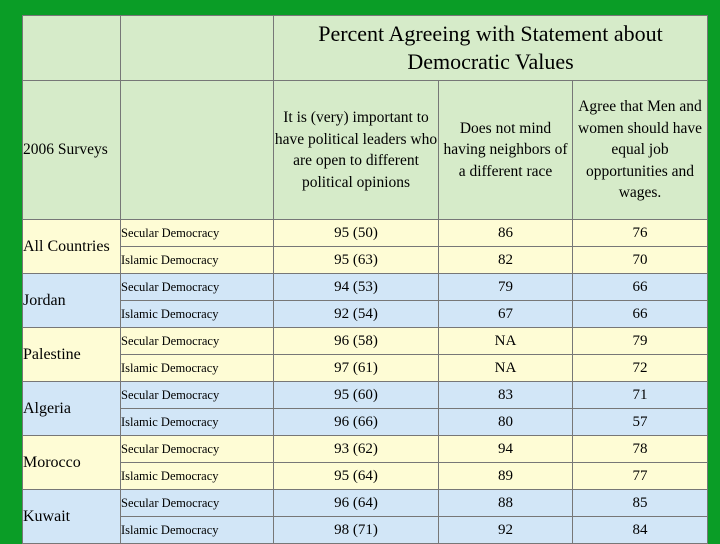  Describe the element at coordinates (356, 395) in the screenshot. I see `value-cell: 95 (60)` at that location.